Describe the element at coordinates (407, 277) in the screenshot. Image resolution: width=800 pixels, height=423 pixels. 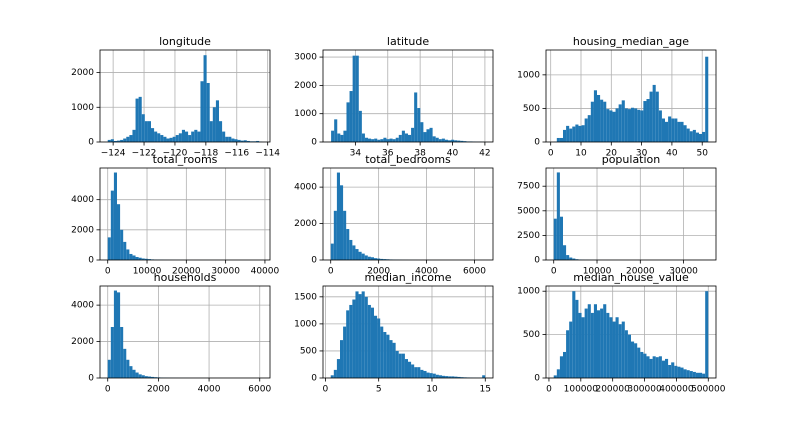
I see `subplot-title: median_income` at that location.